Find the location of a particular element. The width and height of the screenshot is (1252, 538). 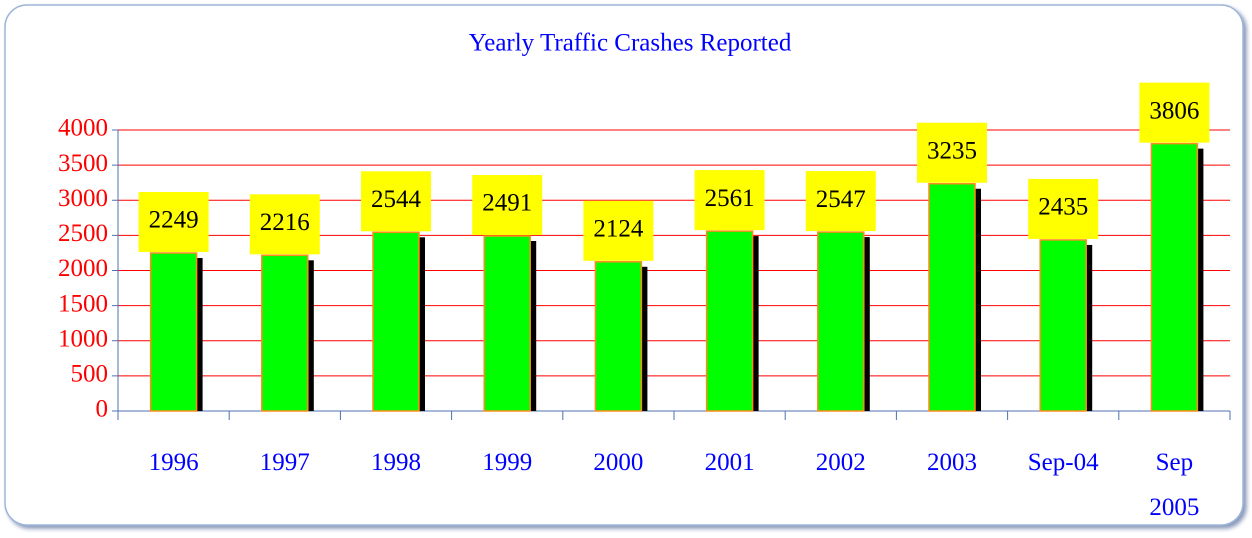

x-tick-label: 2002 is located at coordinates (840, 462).